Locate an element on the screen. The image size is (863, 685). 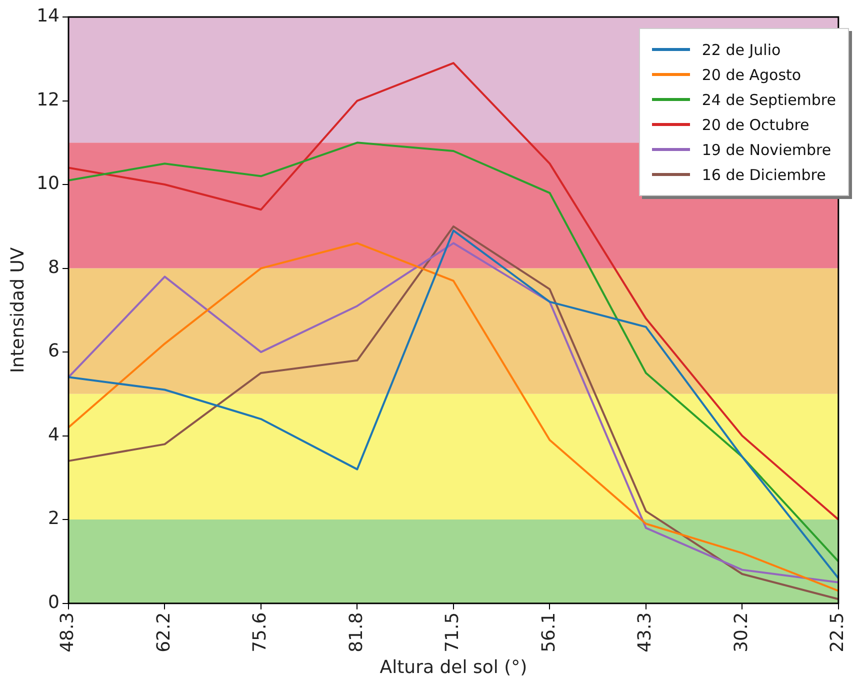
y-tick-label: 8 is located at coordinates (54, 267).